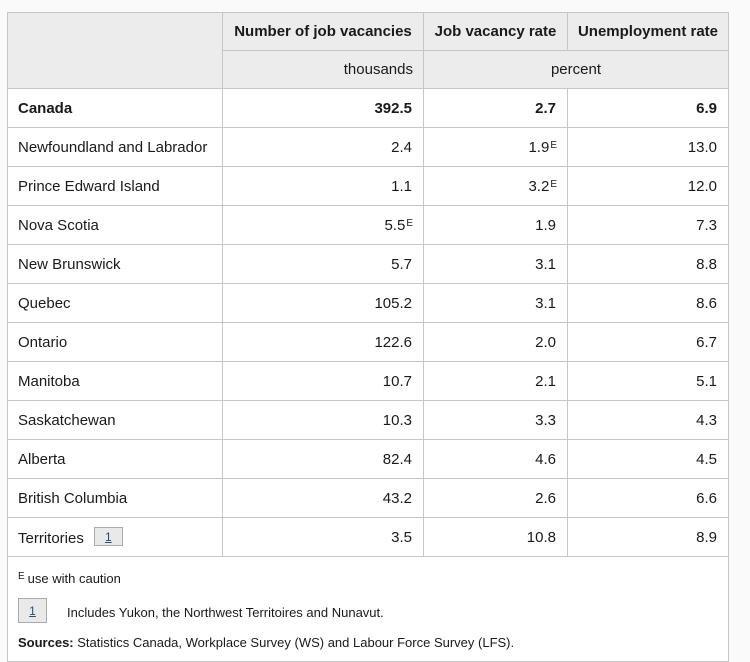 Image resolution: width=750 pixels, height=662 pixels. I want to click on cell-vacancies: 82.4, so click(323, 459).